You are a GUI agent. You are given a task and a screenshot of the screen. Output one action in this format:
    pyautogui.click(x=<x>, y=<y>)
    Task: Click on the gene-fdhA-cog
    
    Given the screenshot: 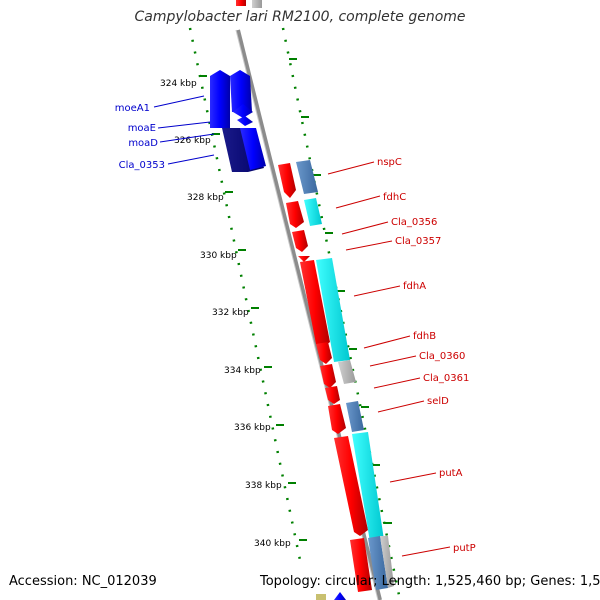 What is the action you would take?
    pyautogui.click(x=333, y=310)
    